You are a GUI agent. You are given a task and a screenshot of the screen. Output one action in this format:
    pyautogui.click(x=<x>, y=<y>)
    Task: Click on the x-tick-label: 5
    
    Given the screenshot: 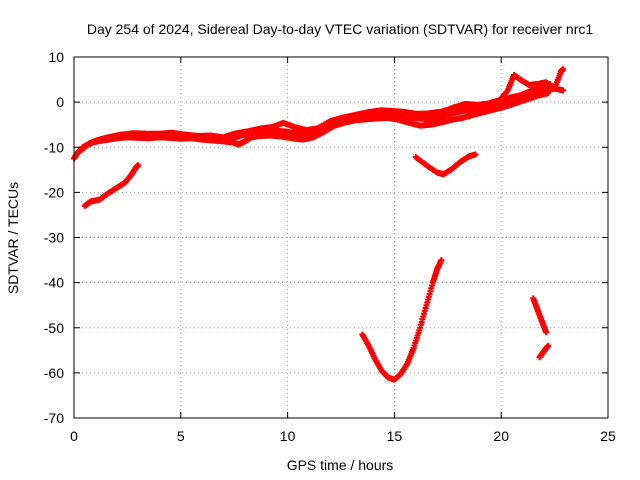 What is the action you would take?
    pyautogui.click(x=181, y=436)
    